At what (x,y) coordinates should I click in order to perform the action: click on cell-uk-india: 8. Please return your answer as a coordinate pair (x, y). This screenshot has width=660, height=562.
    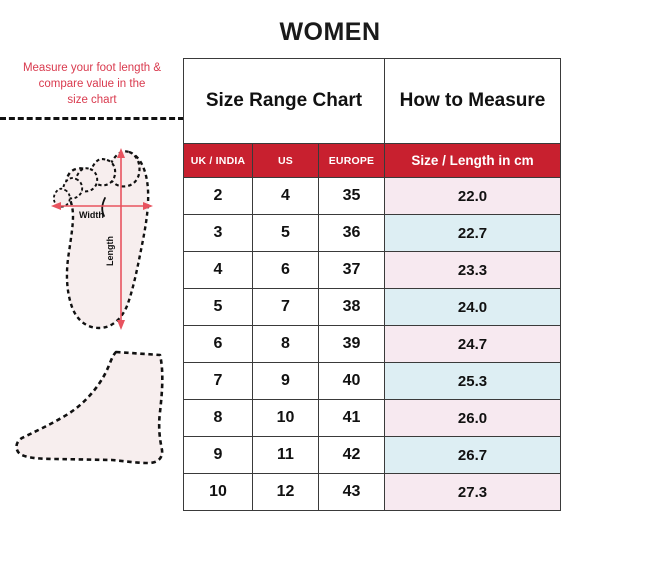
    Looking at the image, I should click on (218, 418).